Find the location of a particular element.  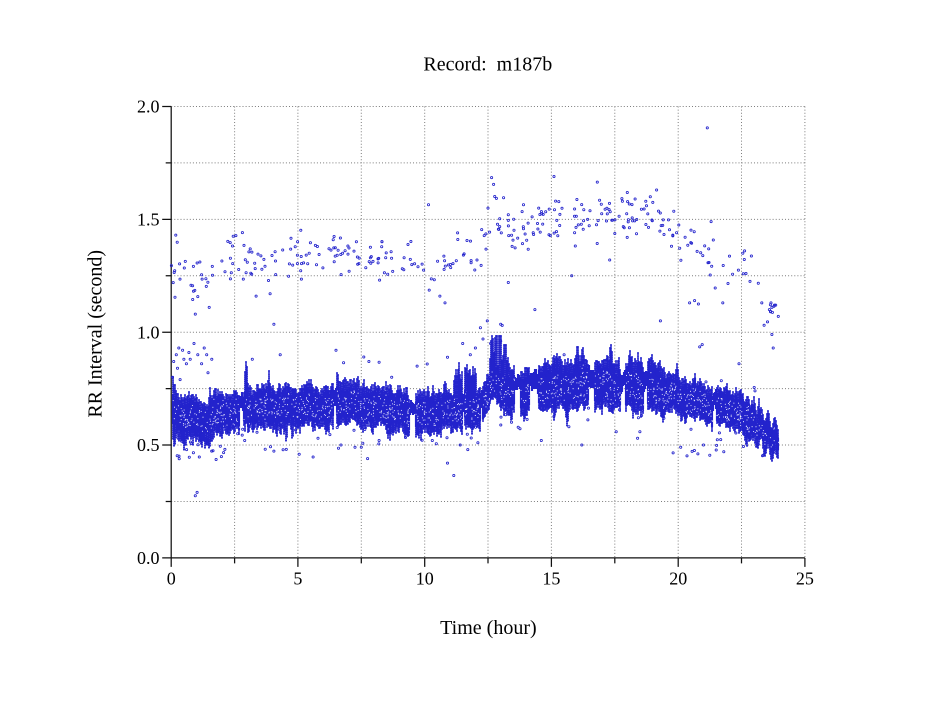

svg-text: RR Interval (second) is located at coordinates (96, 334).